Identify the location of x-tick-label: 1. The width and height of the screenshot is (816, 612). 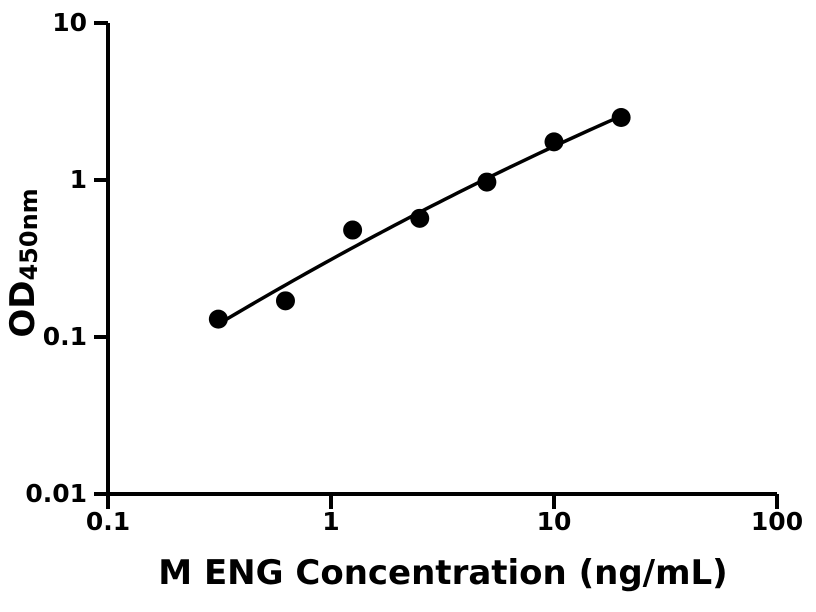
(331, 521).